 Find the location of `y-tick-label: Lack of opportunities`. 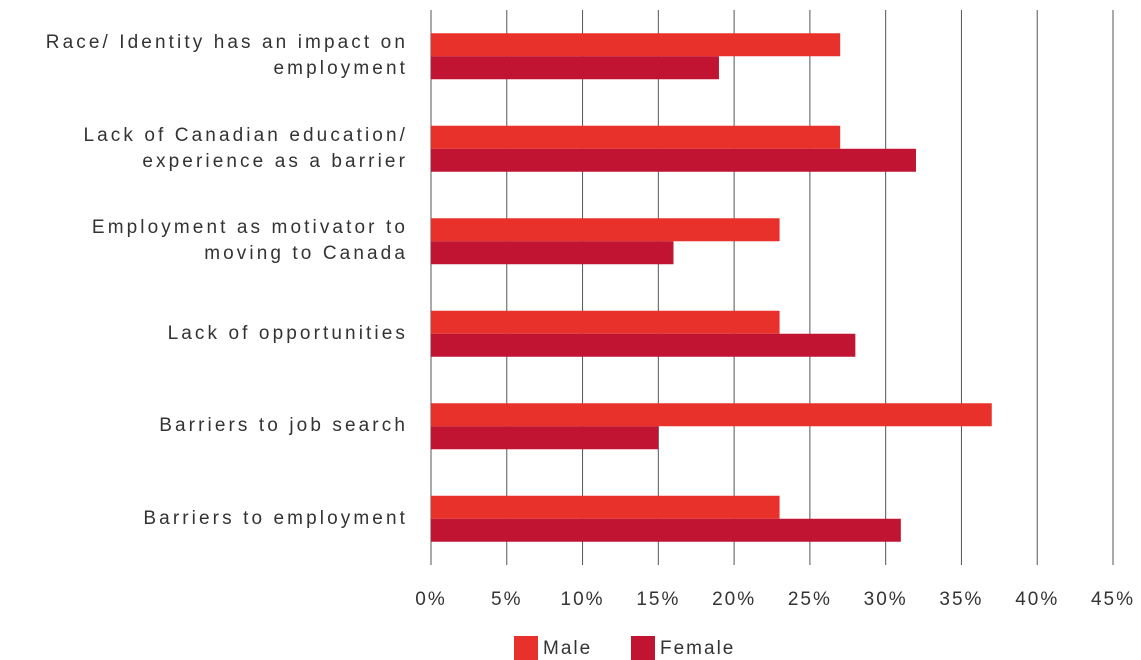

y-tick-label: Lack of opportunities is located at coordinates (287, 333).